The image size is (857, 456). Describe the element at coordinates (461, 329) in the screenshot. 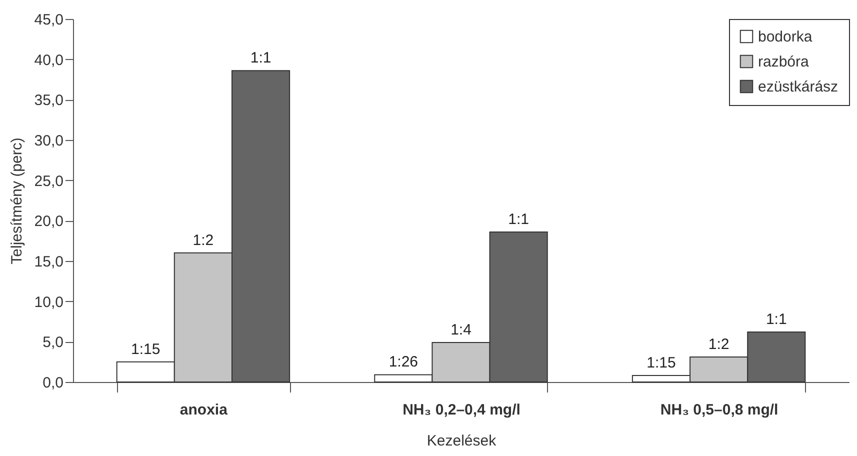

I see `annotation: 1:4` at that location.